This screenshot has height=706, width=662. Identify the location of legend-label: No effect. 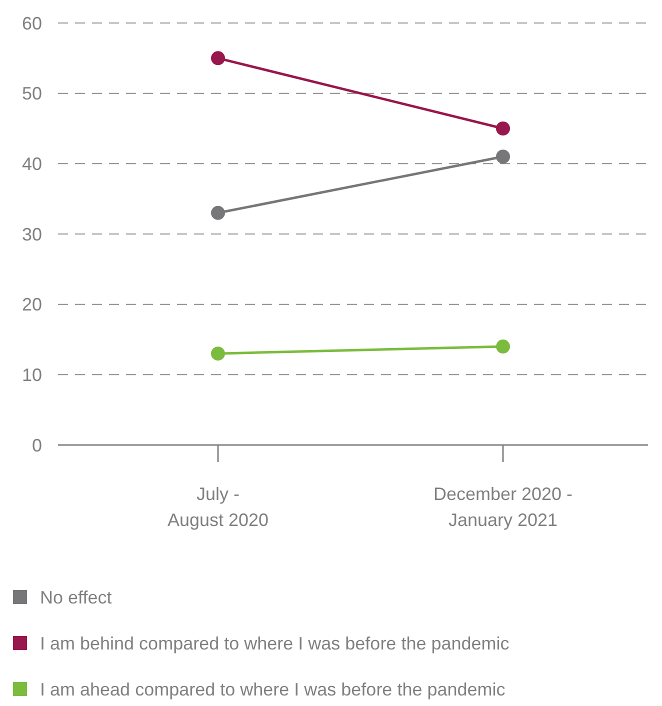
(76, 597).